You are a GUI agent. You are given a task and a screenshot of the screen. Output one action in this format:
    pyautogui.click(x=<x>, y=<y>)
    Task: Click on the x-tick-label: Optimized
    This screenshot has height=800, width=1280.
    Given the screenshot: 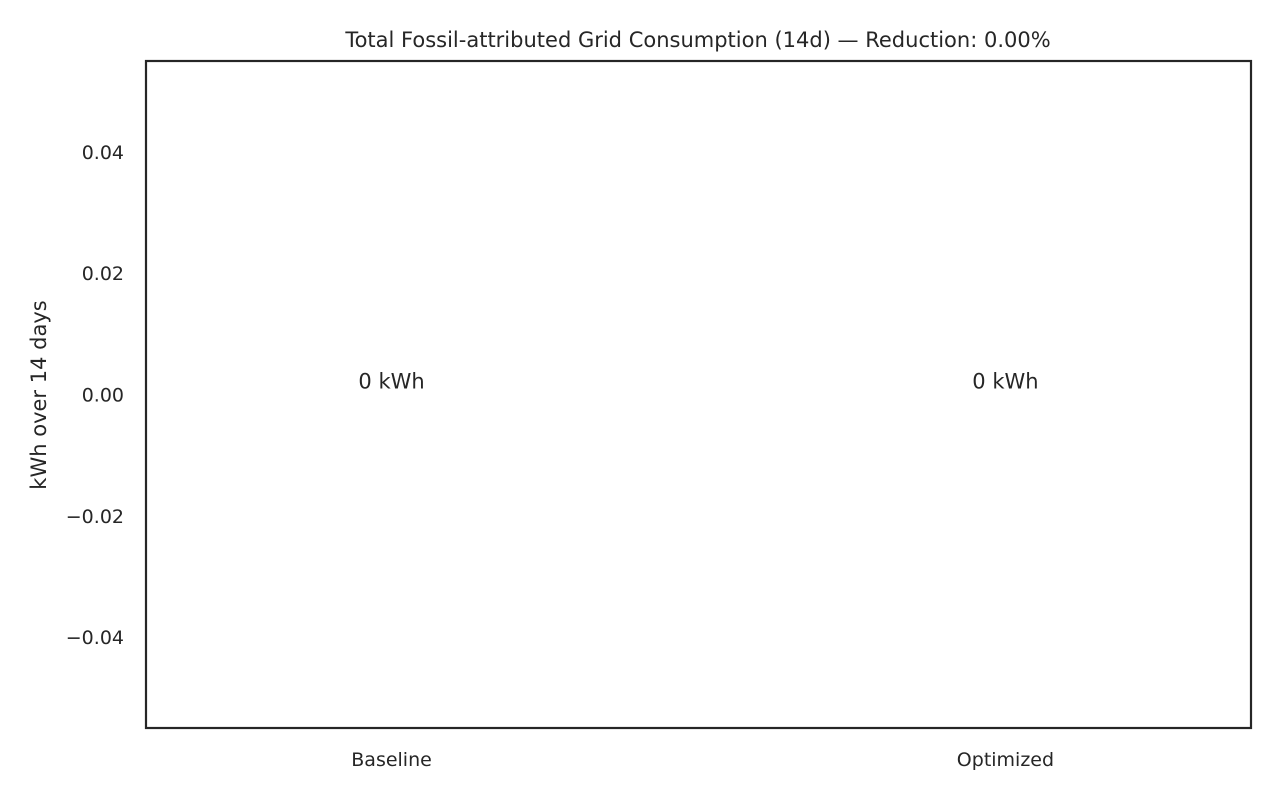 What is the action you would take?
    pyautogui.click(x=1005, y=760)
    